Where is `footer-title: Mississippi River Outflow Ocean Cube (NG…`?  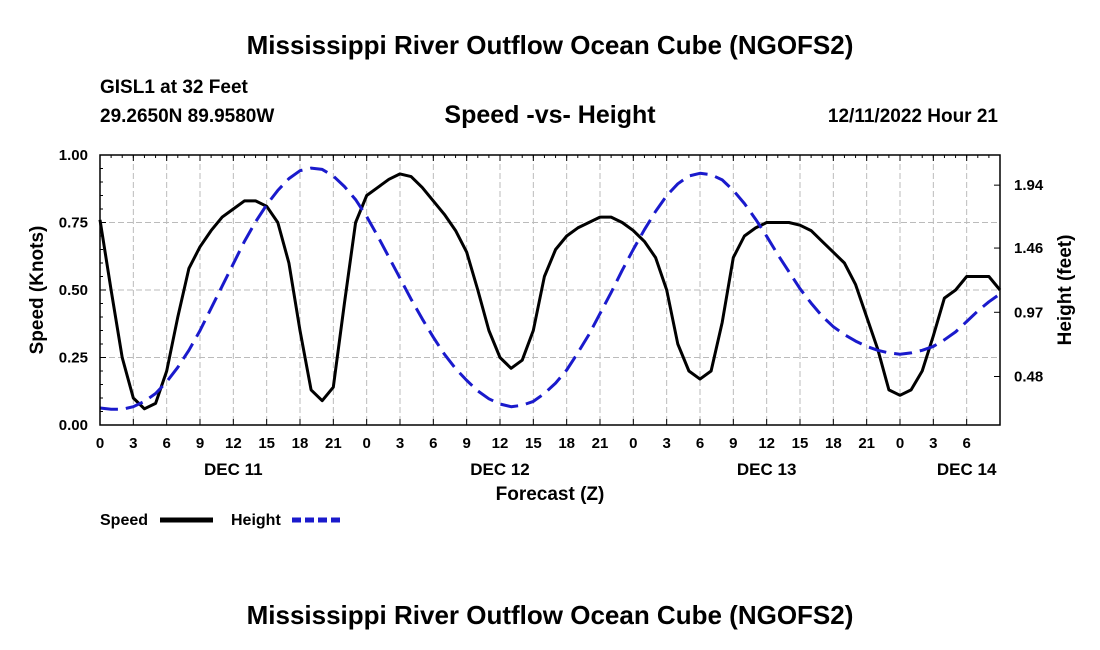 footer-title: Mississippi River Outflow Ocean Cube (NG… is located at coordinates (550, 615).